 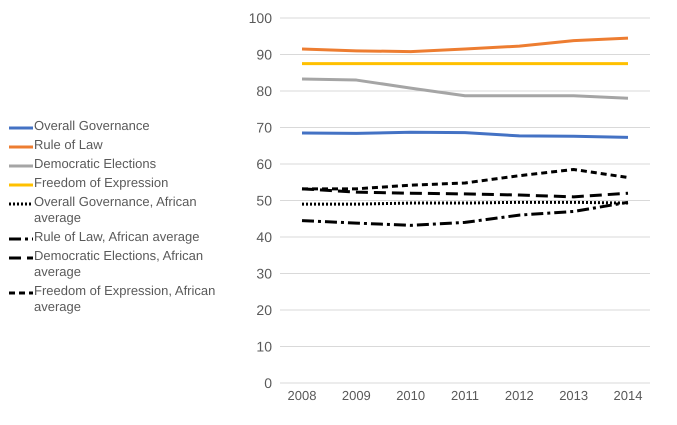 I want to click on y-tick-label: 90, so click(x=264, y=54).